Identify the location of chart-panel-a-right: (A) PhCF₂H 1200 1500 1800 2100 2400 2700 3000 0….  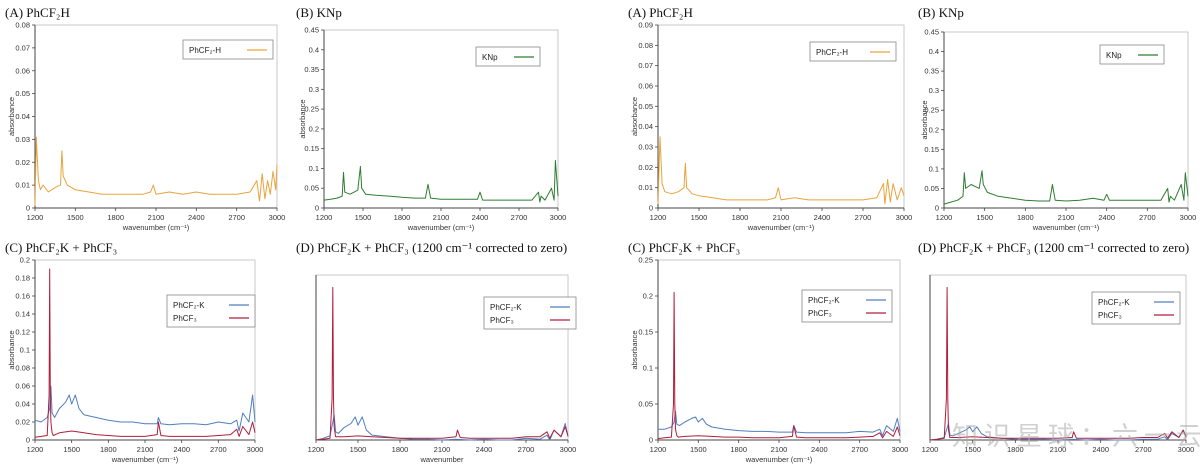
(770, 118).